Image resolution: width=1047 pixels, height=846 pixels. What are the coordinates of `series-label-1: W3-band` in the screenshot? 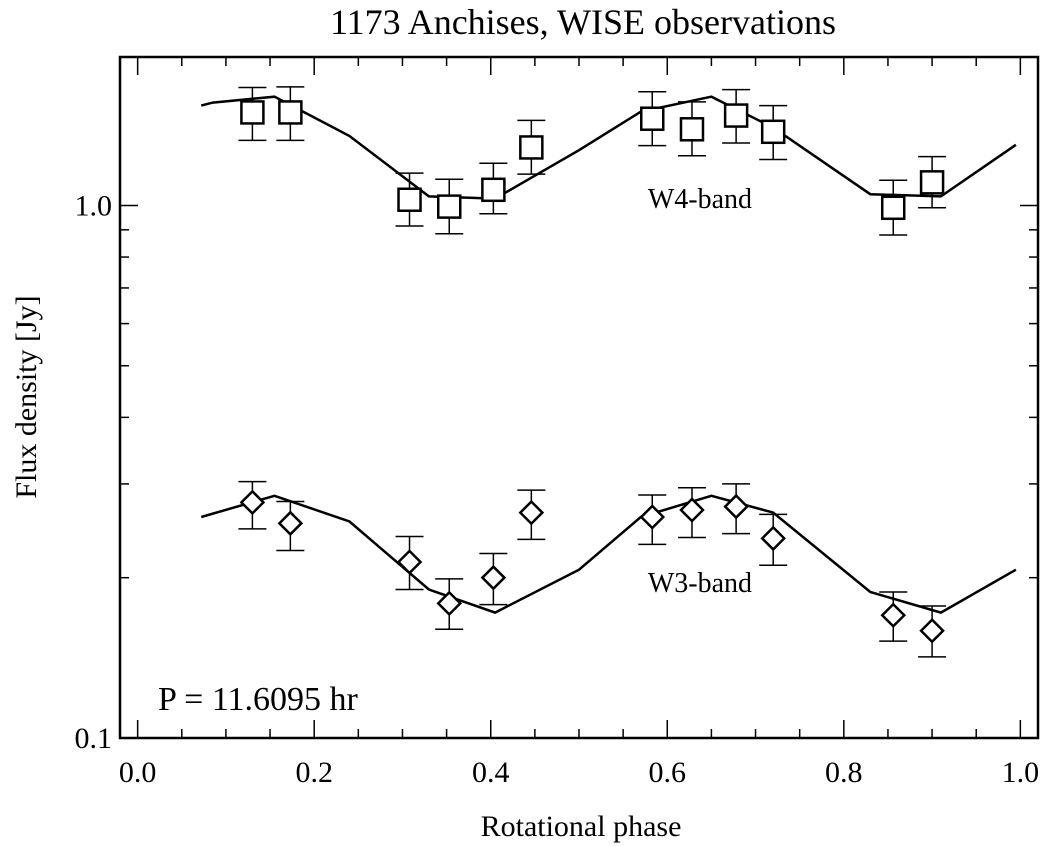 It's located at (700, 583).